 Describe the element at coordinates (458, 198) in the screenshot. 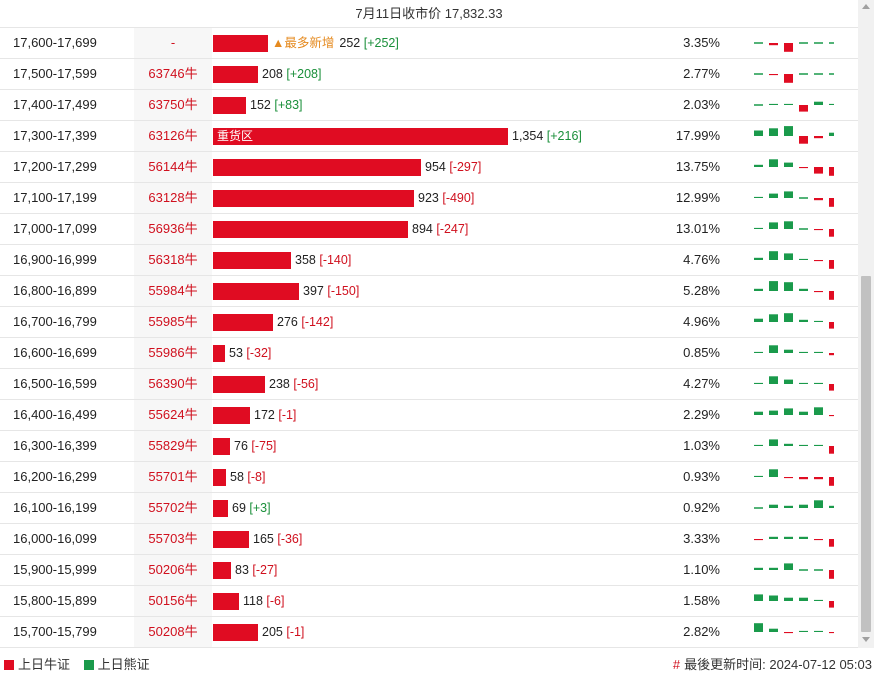

I see `count-change: [-490]` at that location.